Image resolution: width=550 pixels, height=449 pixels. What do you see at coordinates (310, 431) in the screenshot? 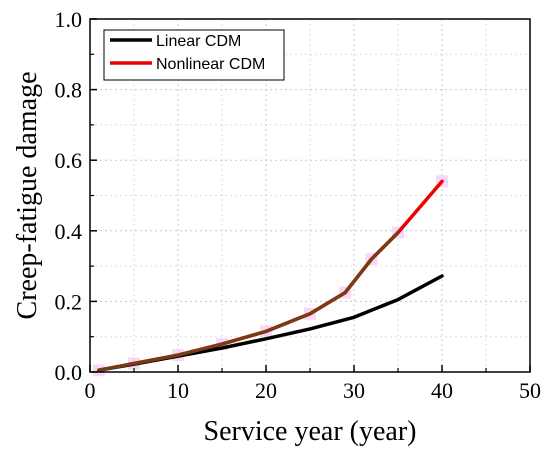
I see `x-axis-title: Service year (year)` at bounding box center [310, 431].